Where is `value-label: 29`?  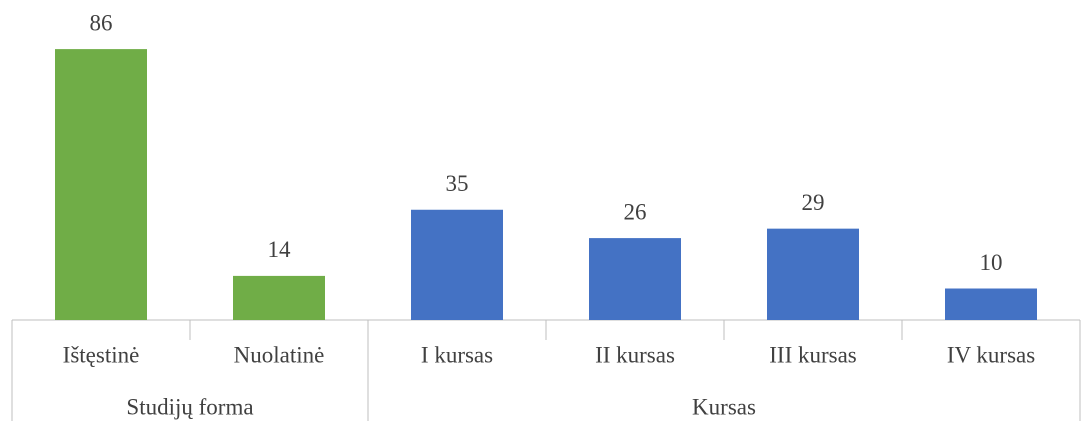 value-label: 29 is located at coordinates (813, 202).